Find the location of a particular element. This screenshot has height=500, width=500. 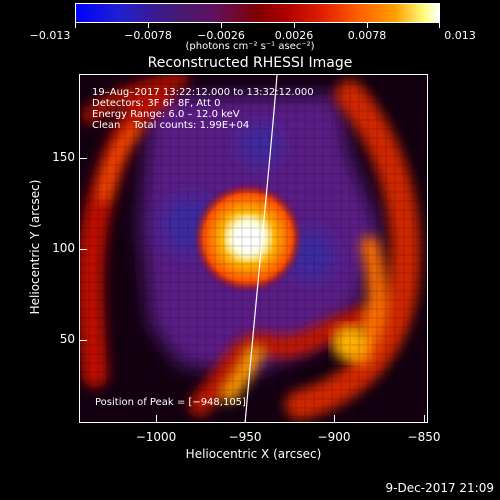

colorbar-label: −0.013 is located at coordinates (50, 35).